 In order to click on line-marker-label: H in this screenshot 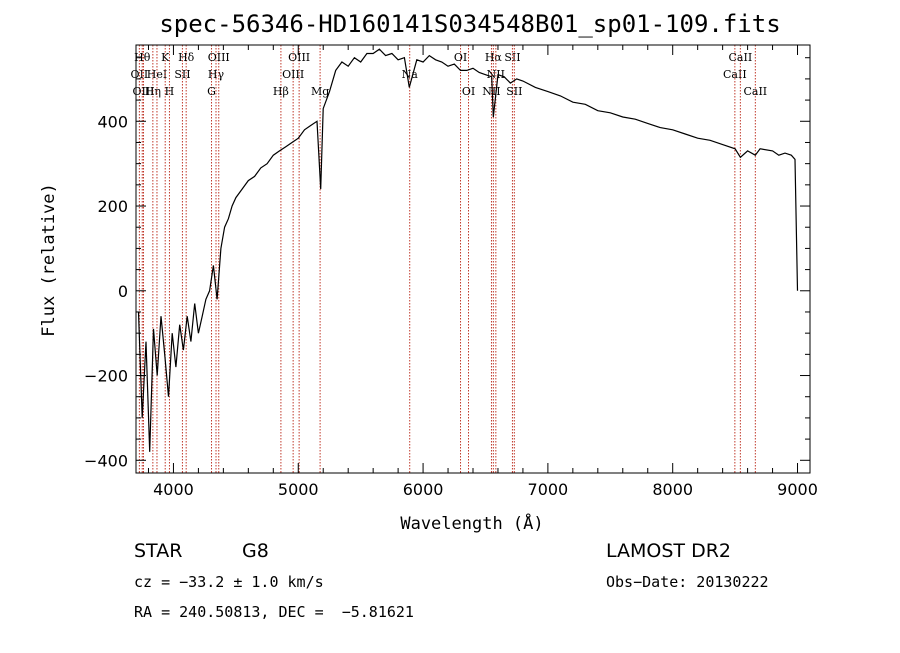, I will do `click(170, 91)`.